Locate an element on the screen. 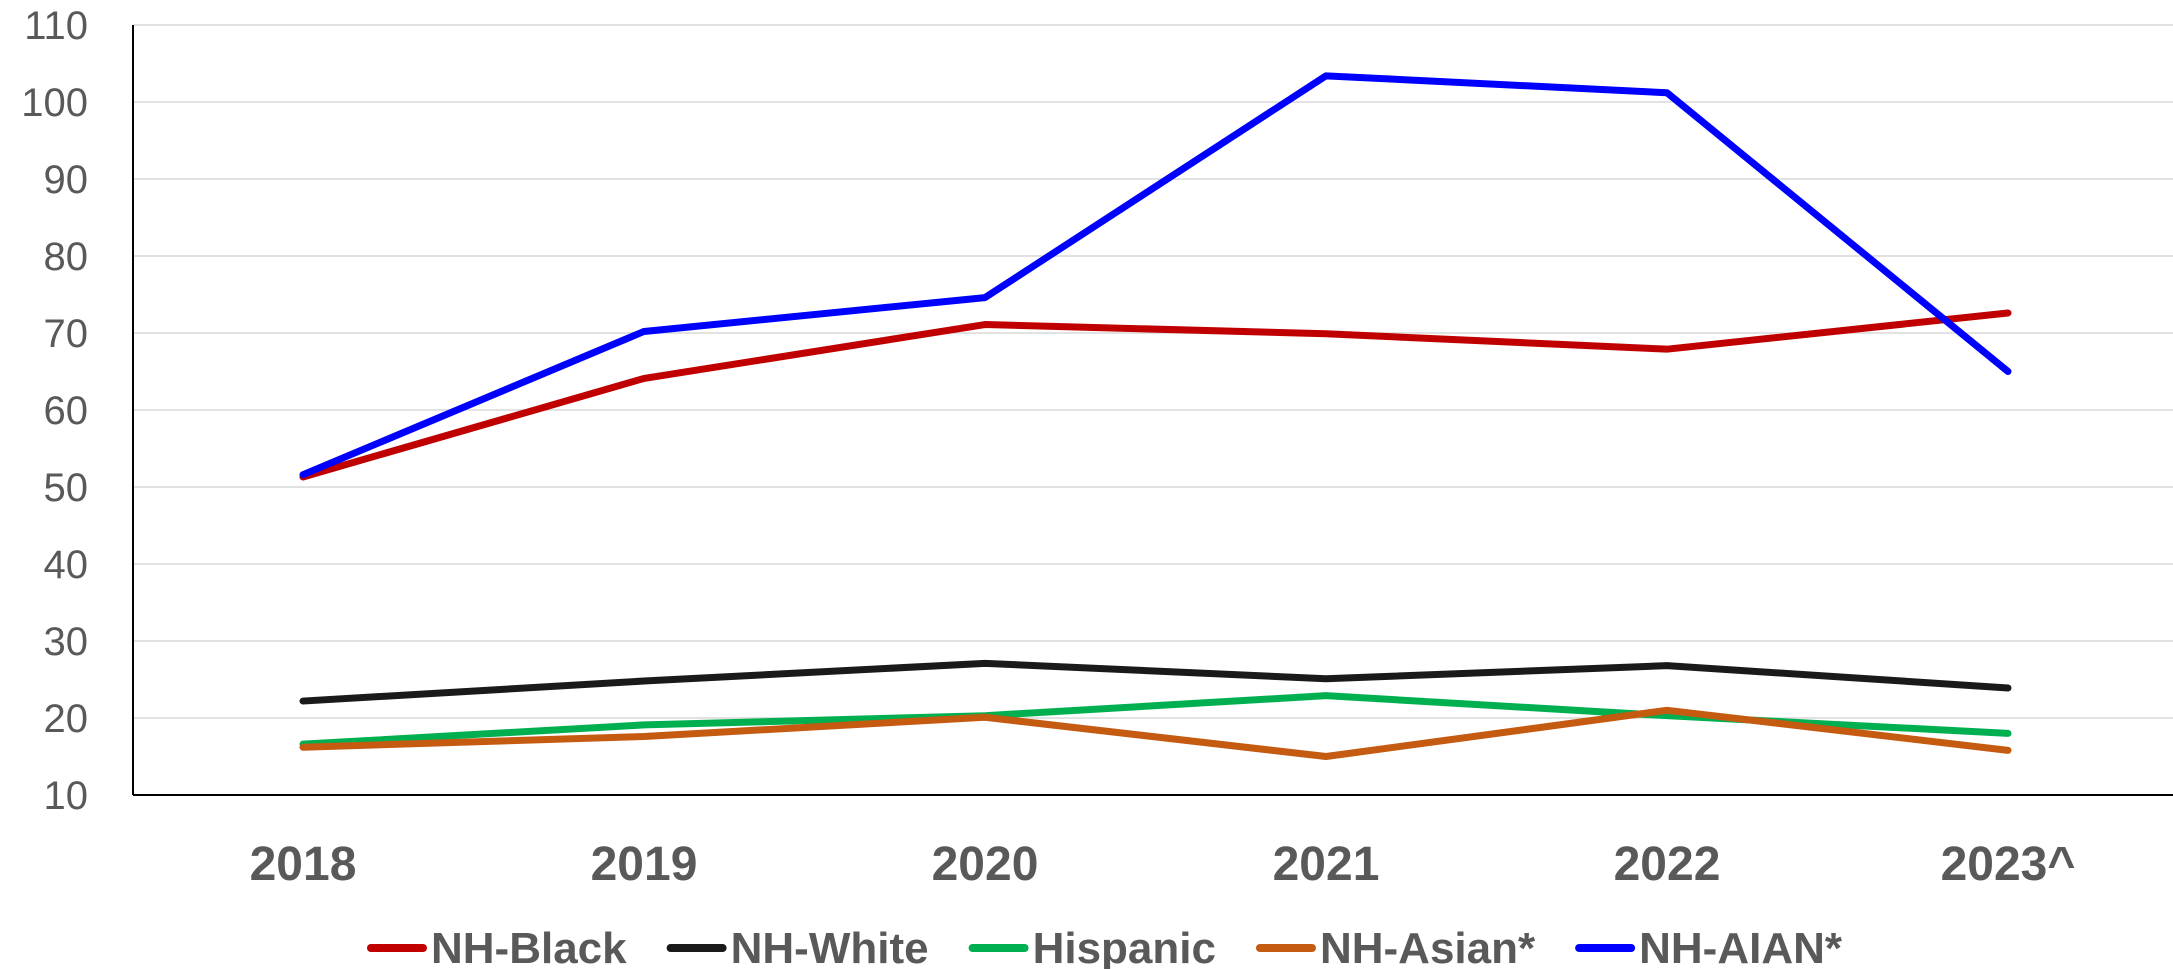 The height and width of the screenshot is (969, 2173). y-axis-tick-labels: 10 20 30 40 50 60 70 80 90 100 110 is located at coordinates (54, 411).